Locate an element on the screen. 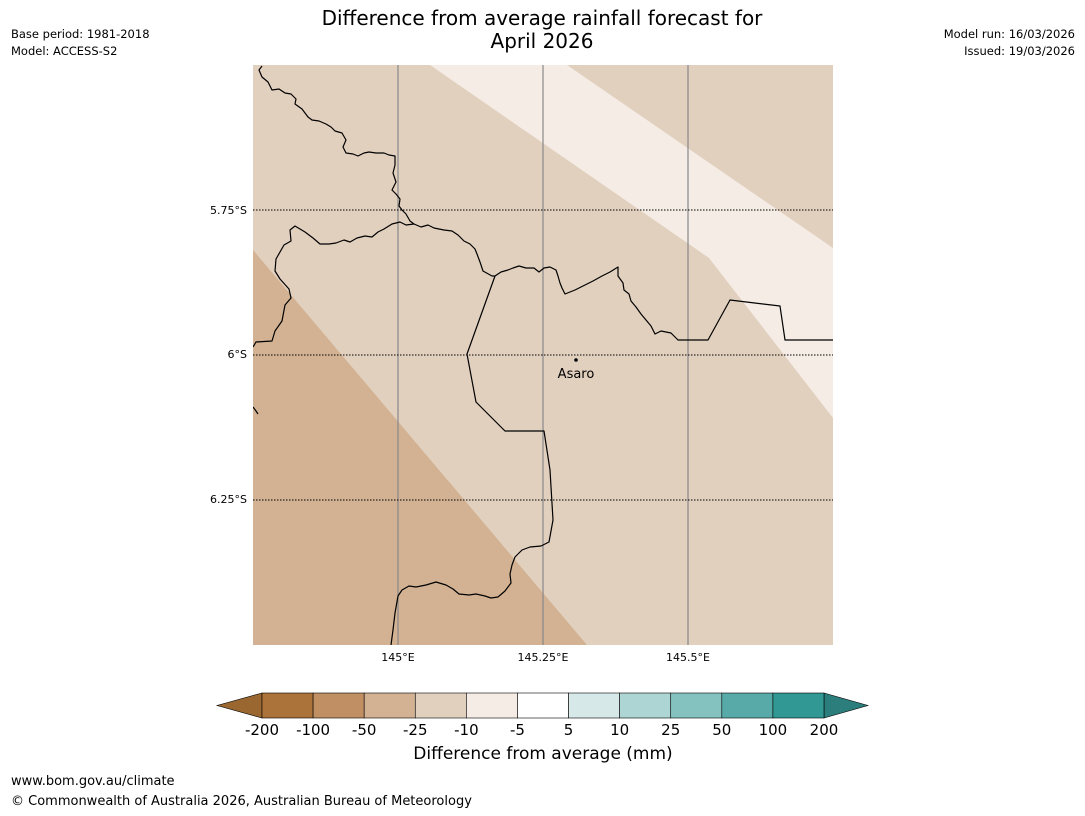  colorbar: -200 -100 -50 -25 -10 -5 5 10 25 50 100 200 is located at coordinates (542, 715).